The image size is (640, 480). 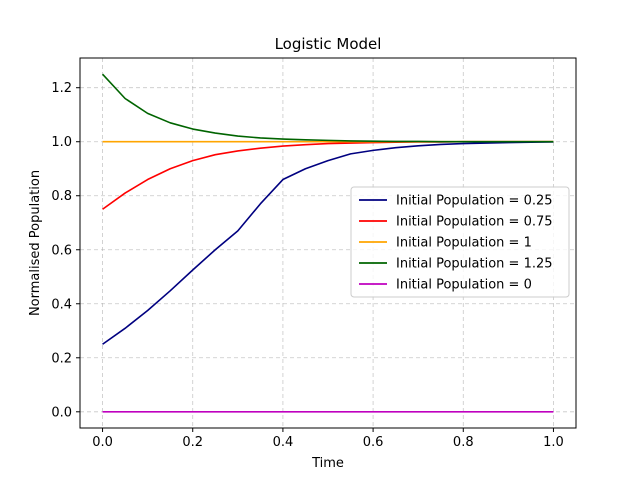 I want to click on x-tick-label: 0.2, so click(x=192, y=442).